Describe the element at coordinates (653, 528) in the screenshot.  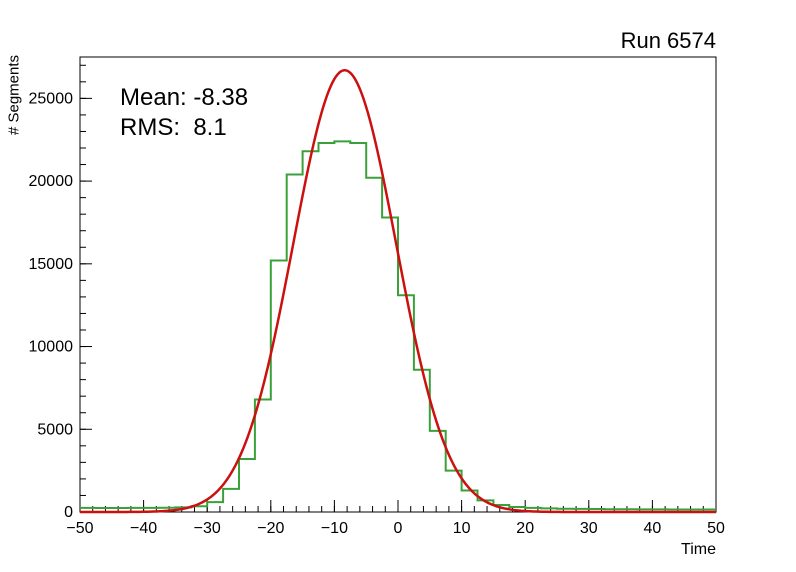
I see `x-tick-label: 40` at that location.